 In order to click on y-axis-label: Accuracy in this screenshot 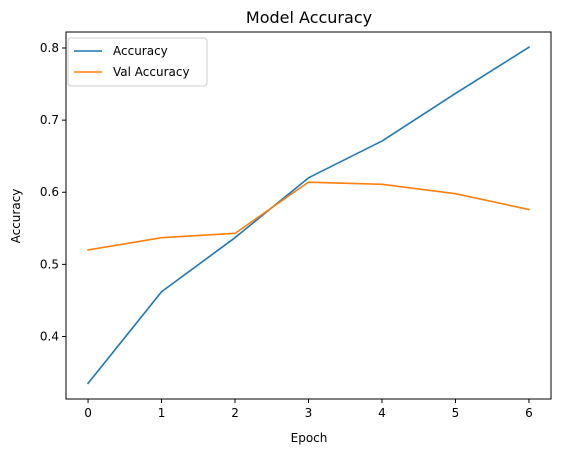, I will do `click(16, 216)`.